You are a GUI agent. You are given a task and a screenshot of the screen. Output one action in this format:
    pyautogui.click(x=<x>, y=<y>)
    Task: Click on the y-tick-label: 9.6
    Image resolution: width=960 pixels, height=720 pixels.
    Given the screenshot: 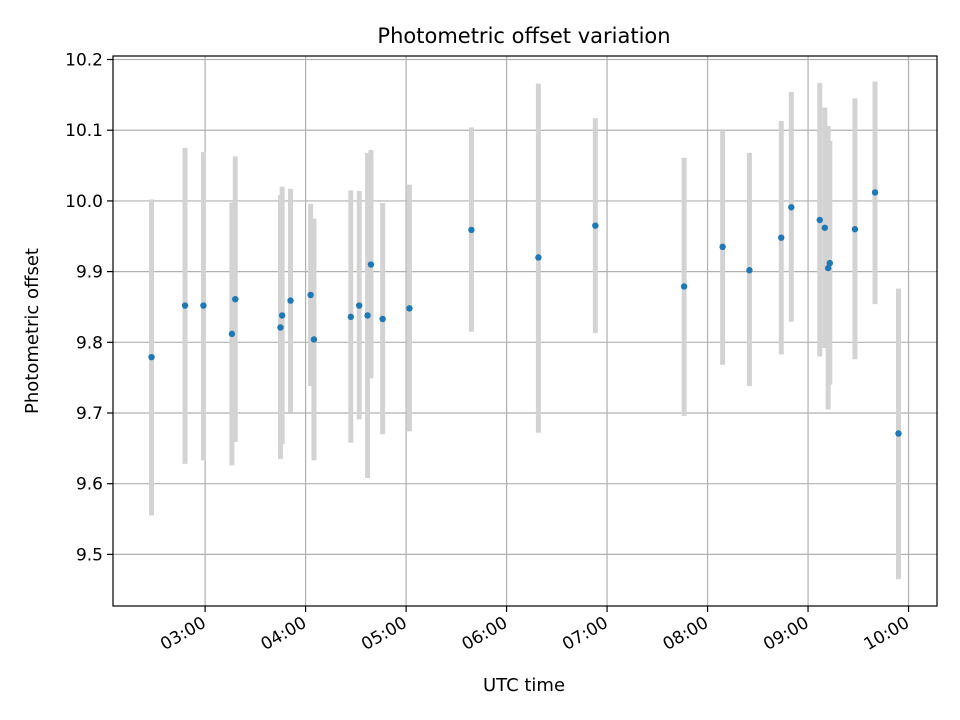 What is the action you would take?
    pyautogui.click(x=89, y=485)
    